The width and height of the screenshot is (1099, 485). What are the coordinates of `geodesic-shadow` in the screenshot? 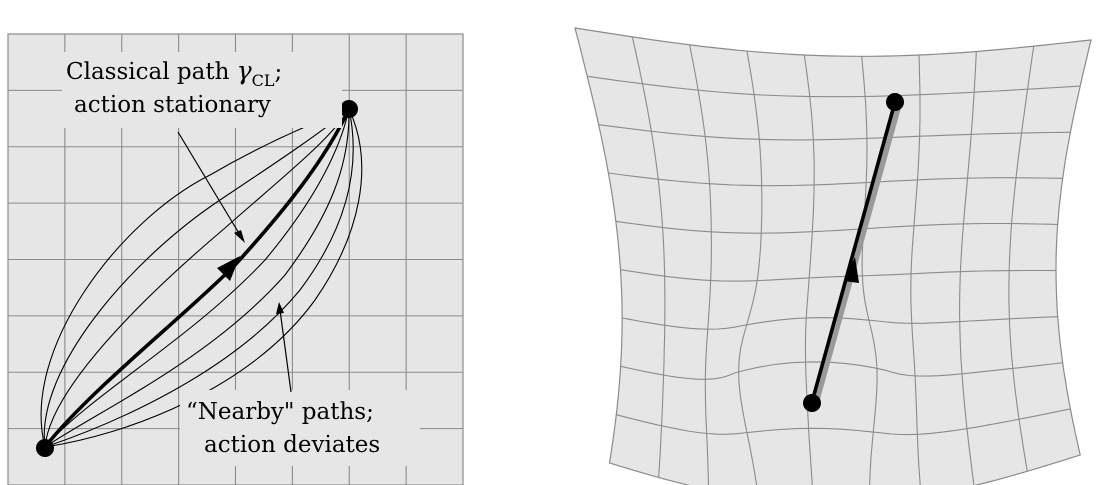 It's located at (857, 253).